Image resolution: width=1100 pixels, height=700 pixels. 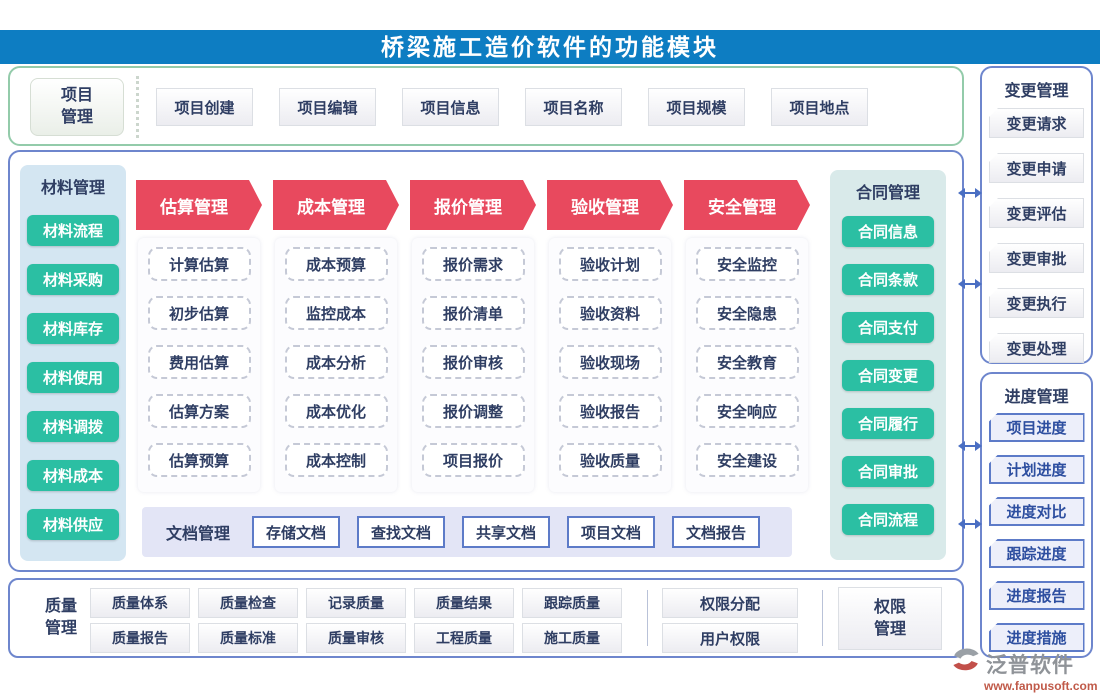 I want to click on document-item: 存储文档, so click(x=296, y=532).